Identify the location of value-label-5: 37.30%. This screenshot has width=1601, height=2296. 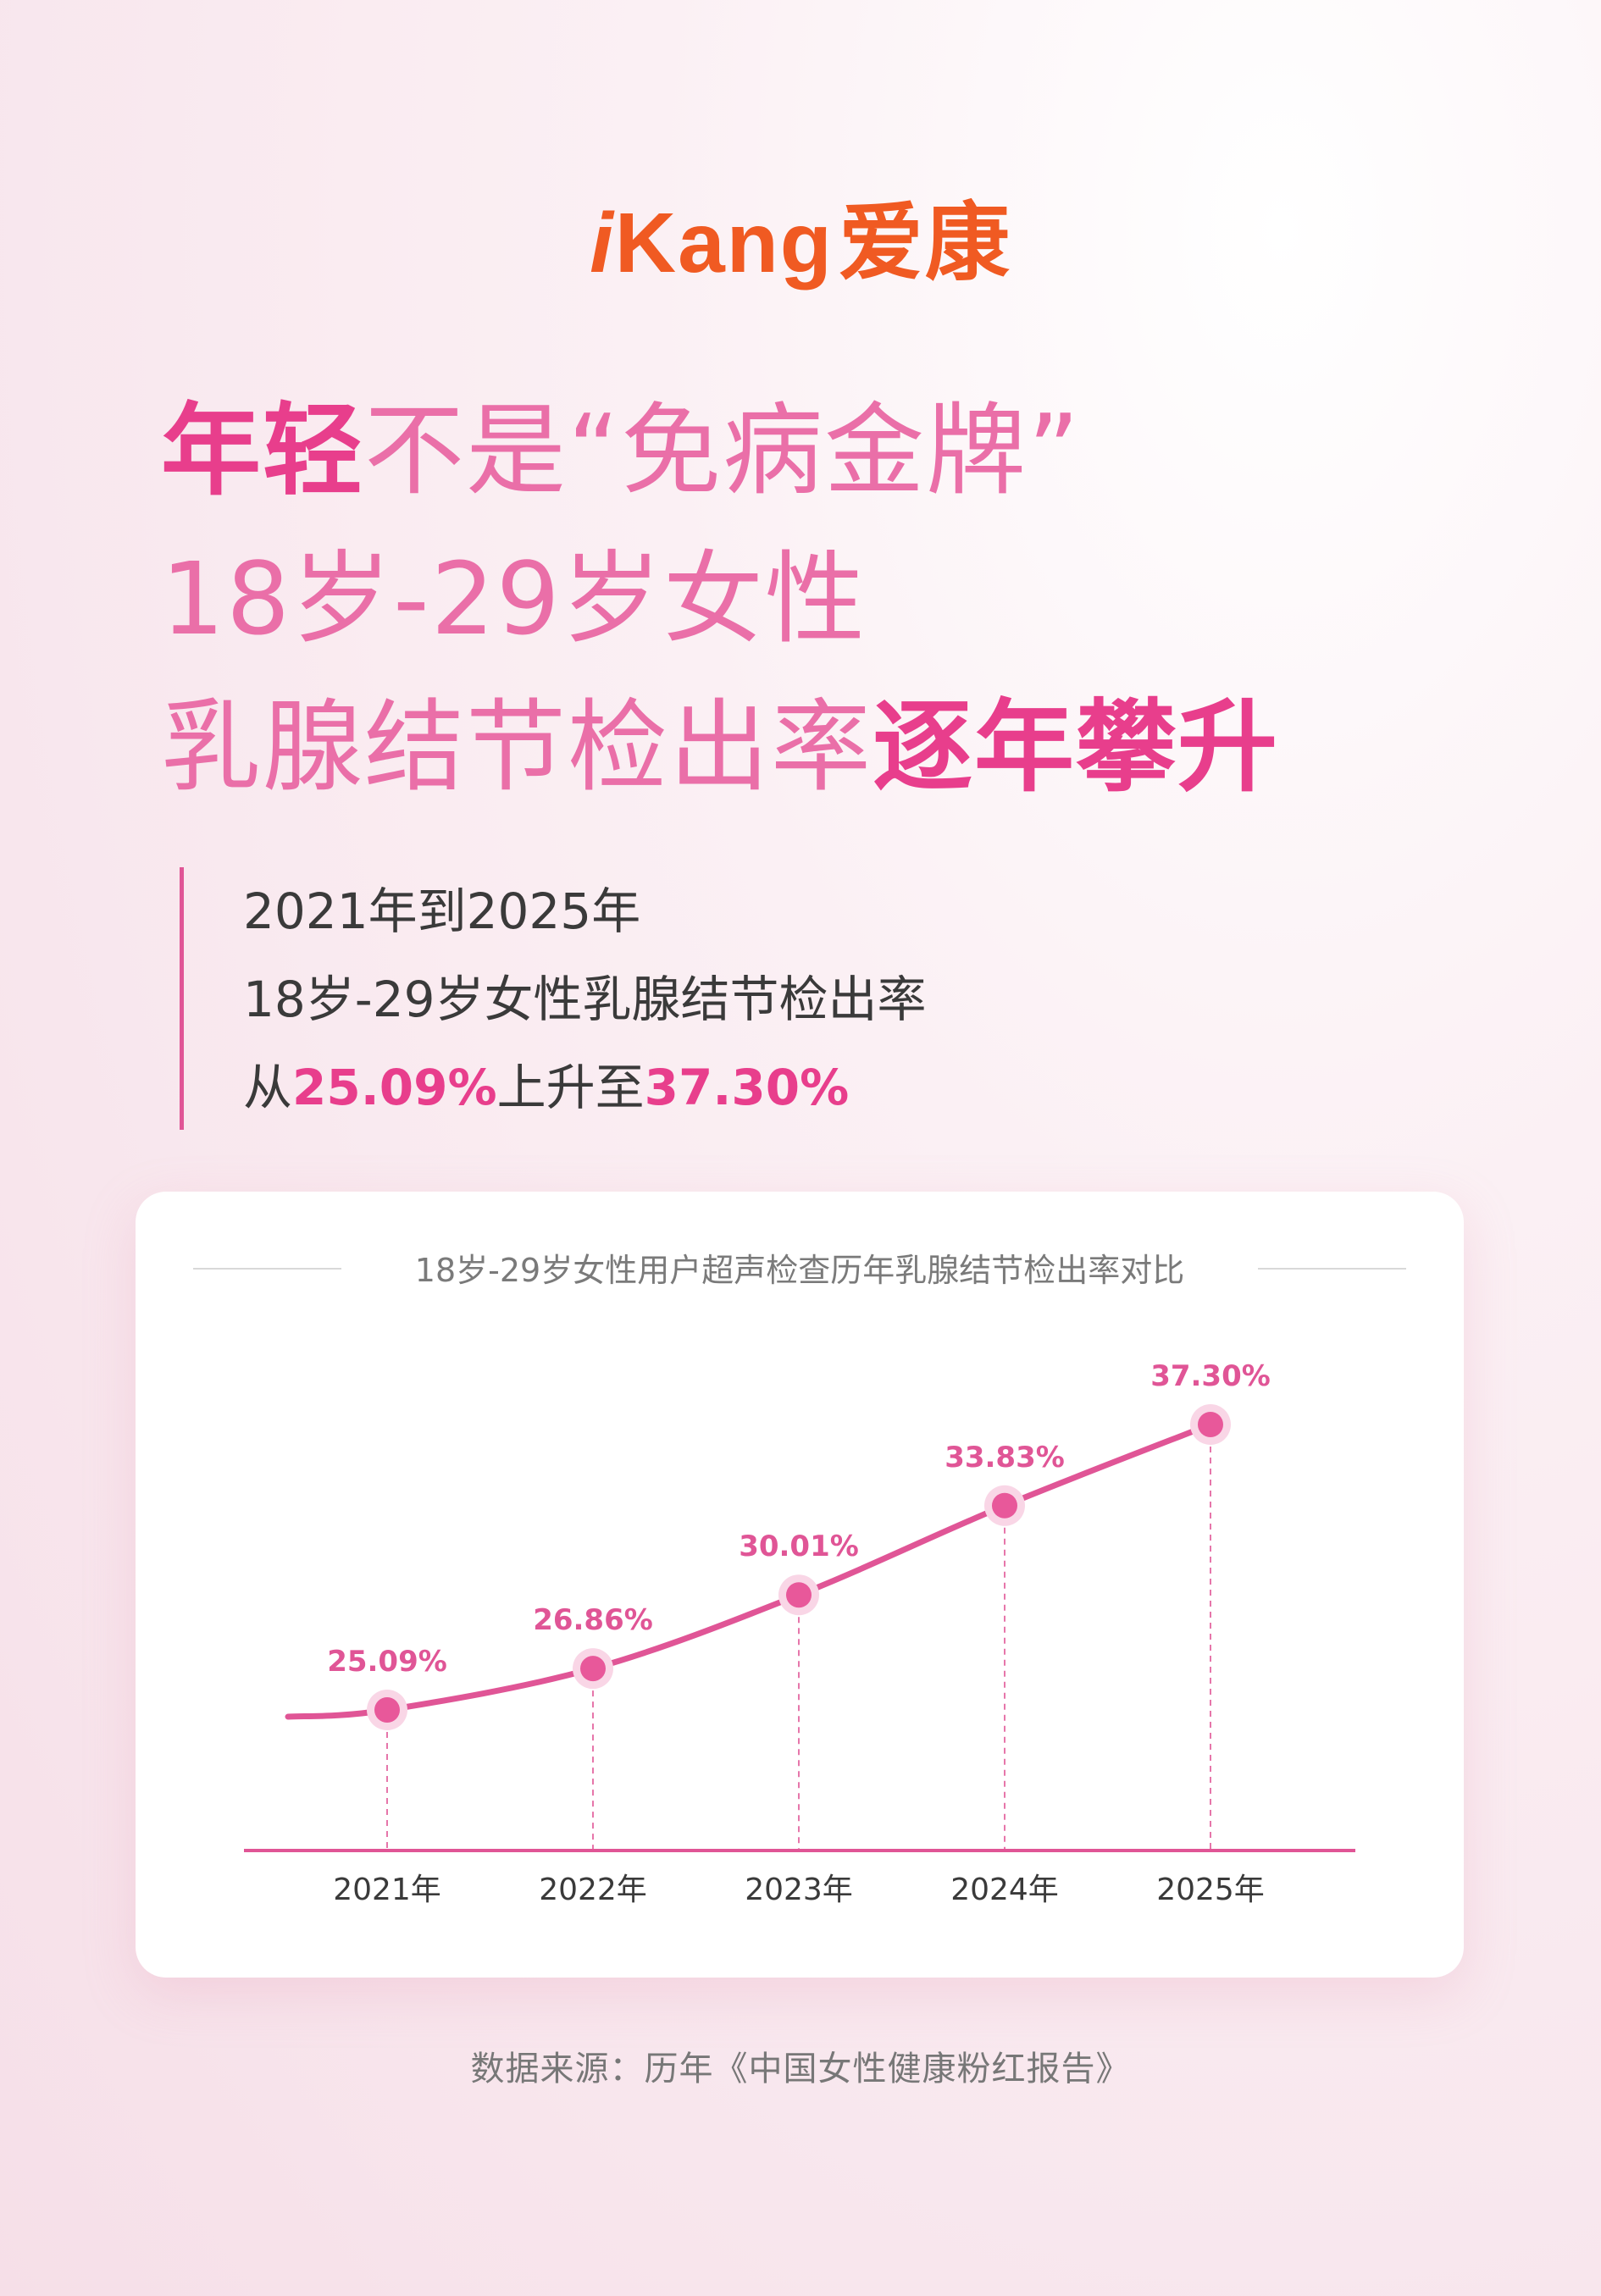
(1210, 1376).